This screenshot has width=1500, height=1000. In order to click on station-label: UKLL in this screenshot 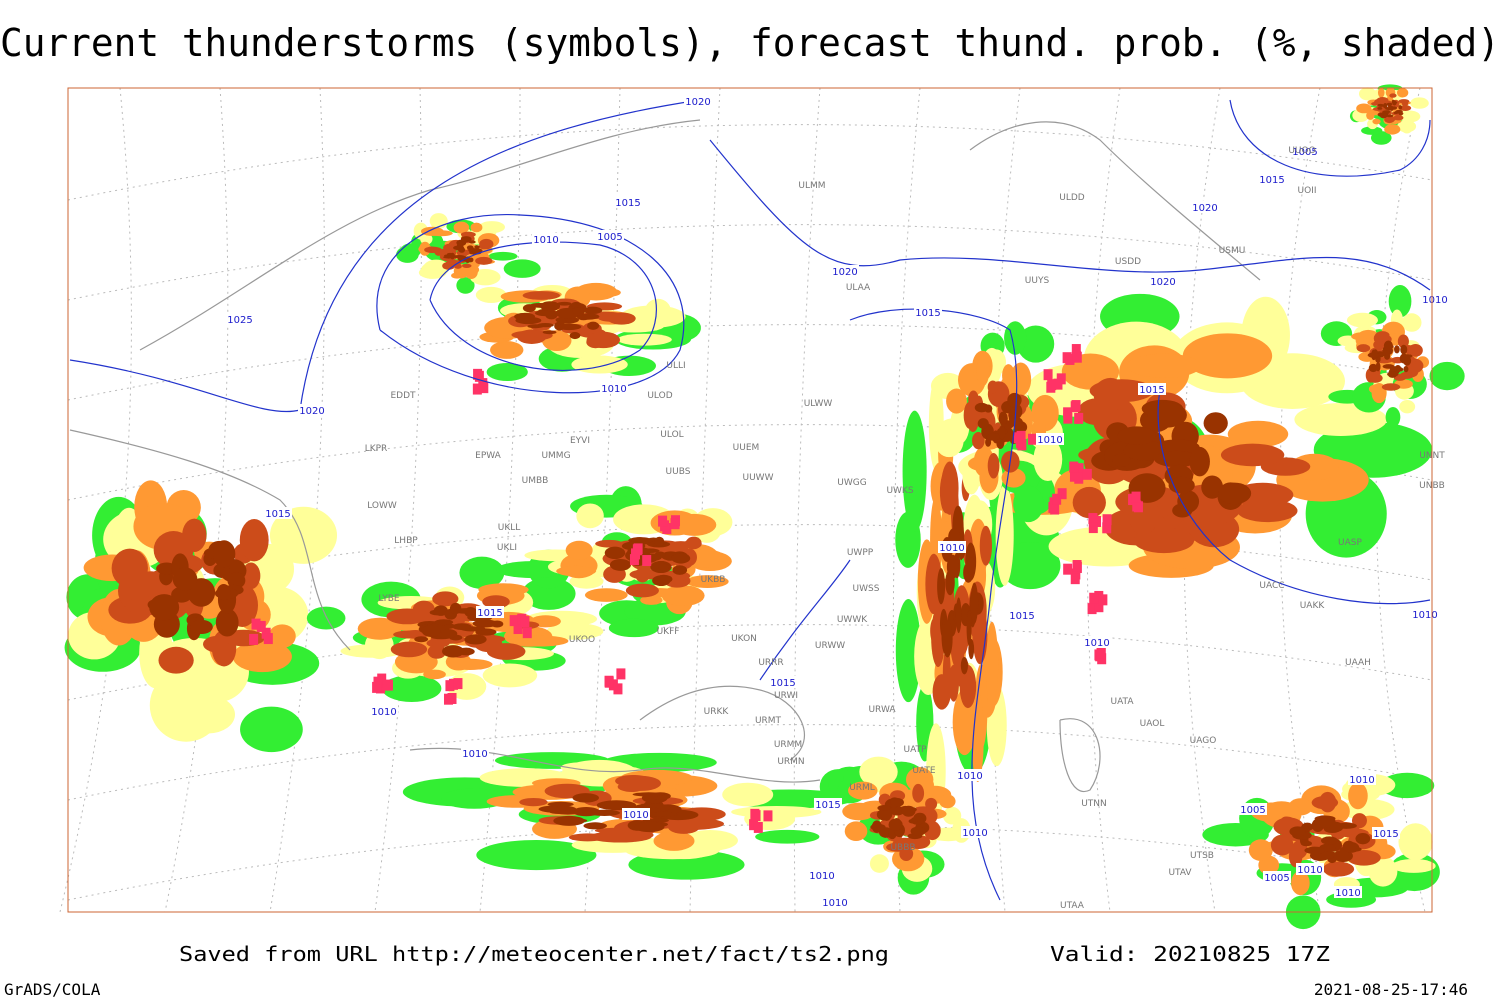, I will do `click(509, 528)`.